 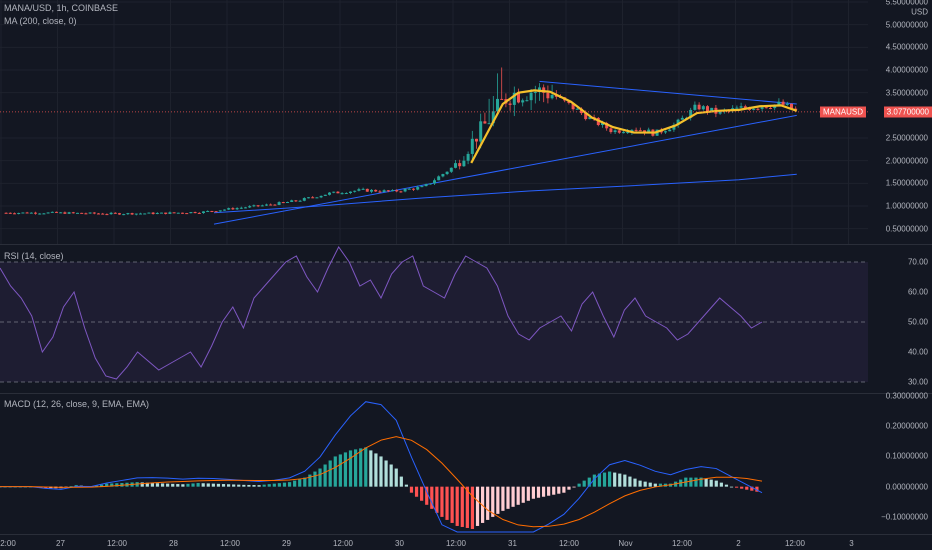 What do you see at coordinates (906, 487) in the screenshot?
I see `macd-tick-label: 0.00000000` at bounding box center [906, 487].